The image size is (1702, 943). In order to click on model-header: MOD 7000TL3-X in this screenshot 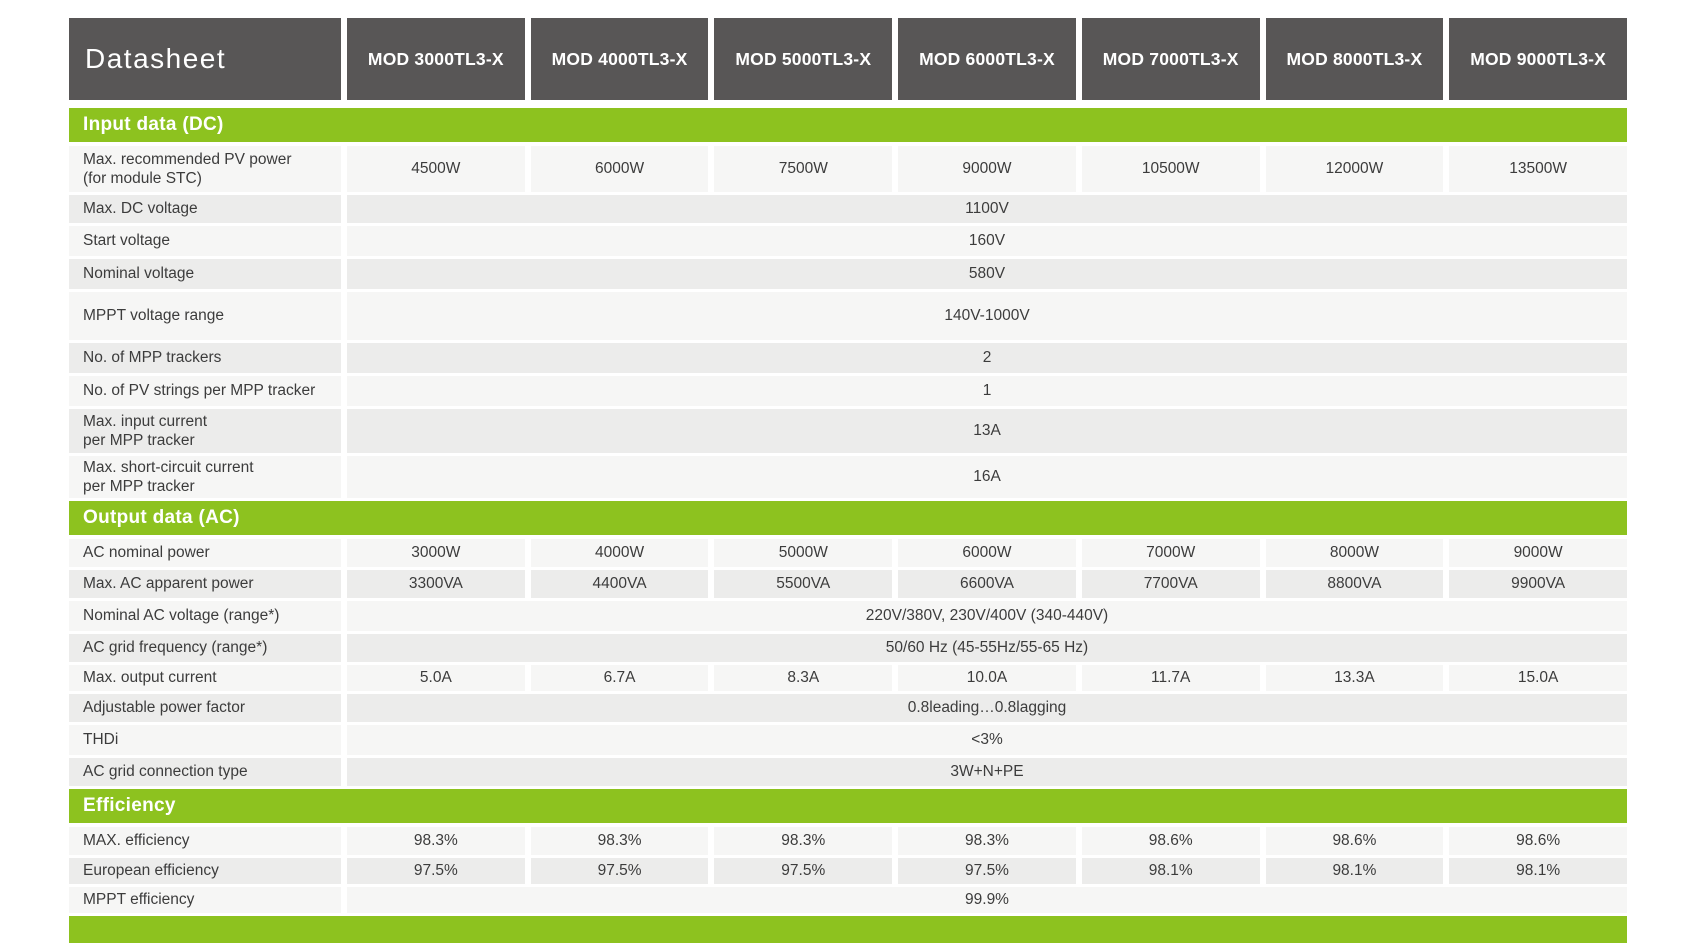, I will do `click(1170, 59)`.